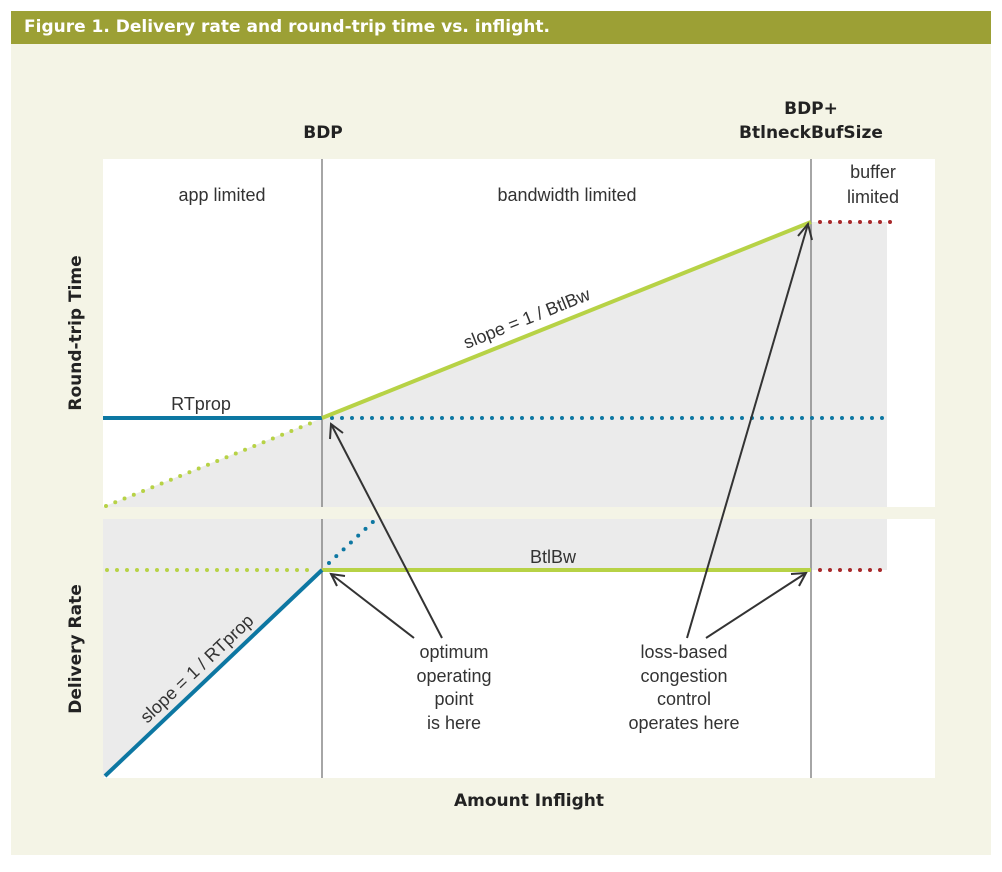 The image size is (1002, 872). Describe the element at coordinates (453, 676) in the screenshot. I see `optimum-annotation-2: operating` at that location.